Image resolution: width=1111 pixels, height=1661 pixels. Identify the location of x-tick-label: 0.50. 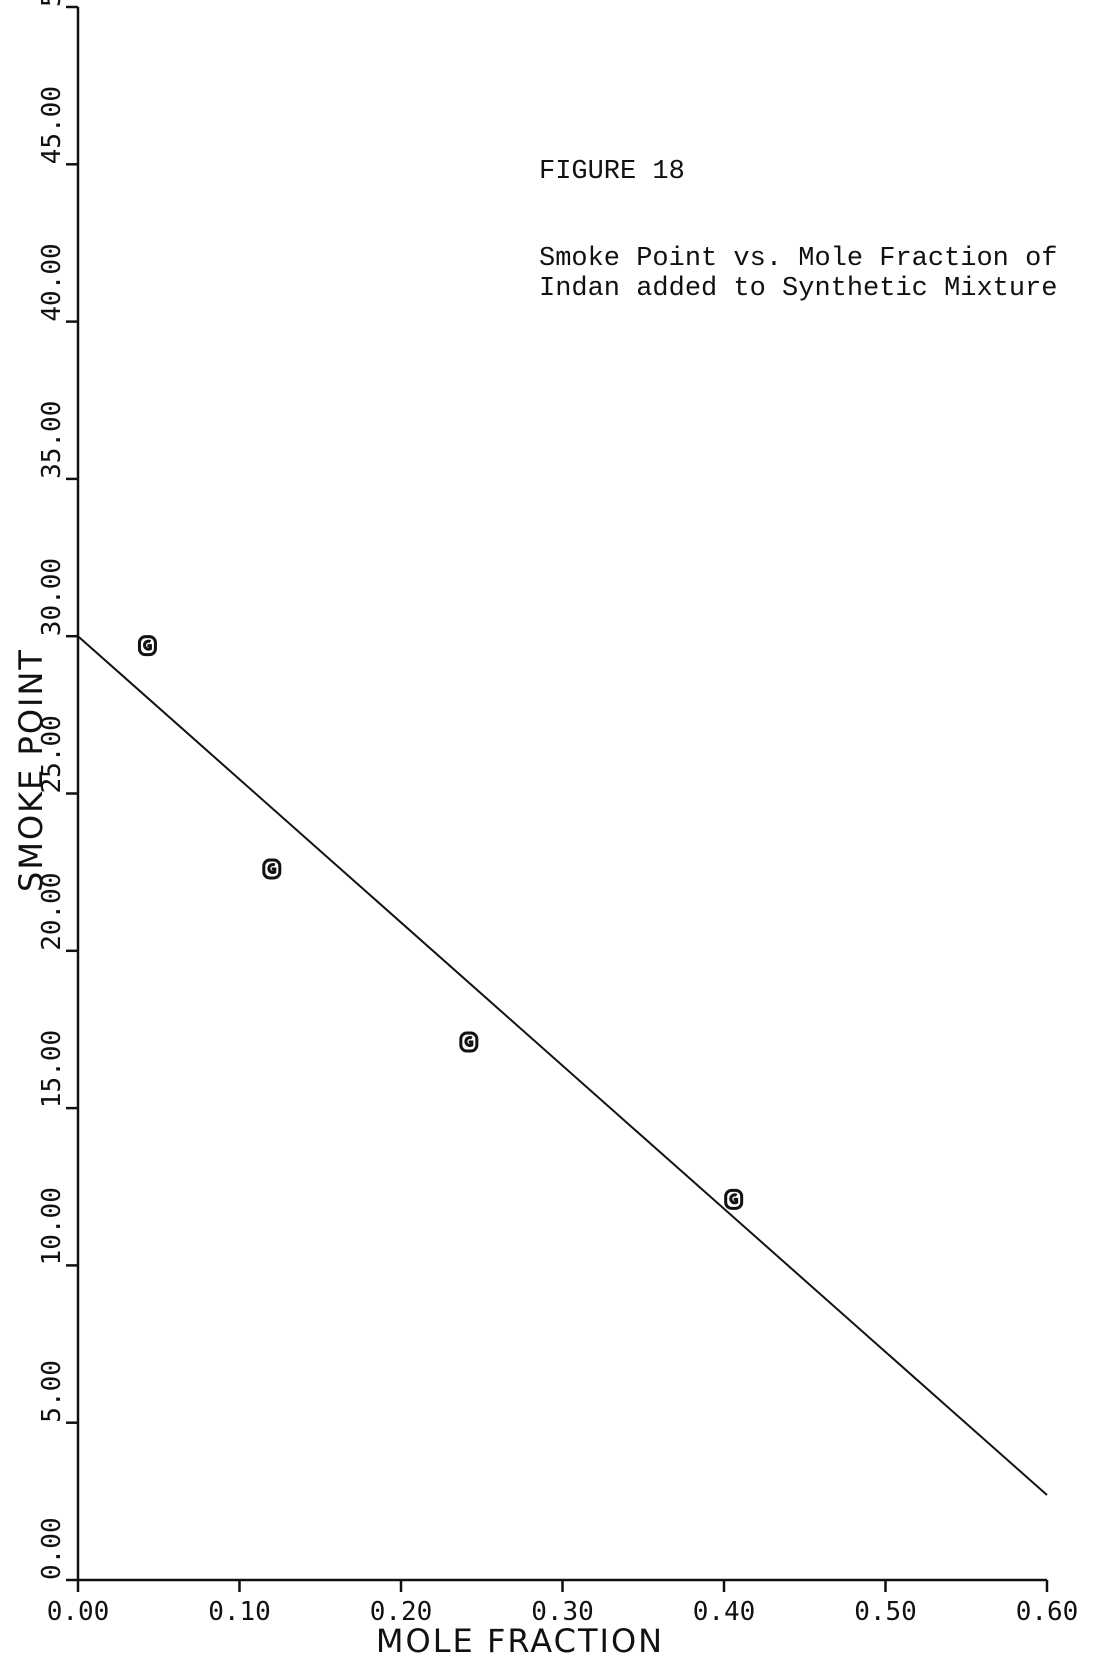
(885, 1612).